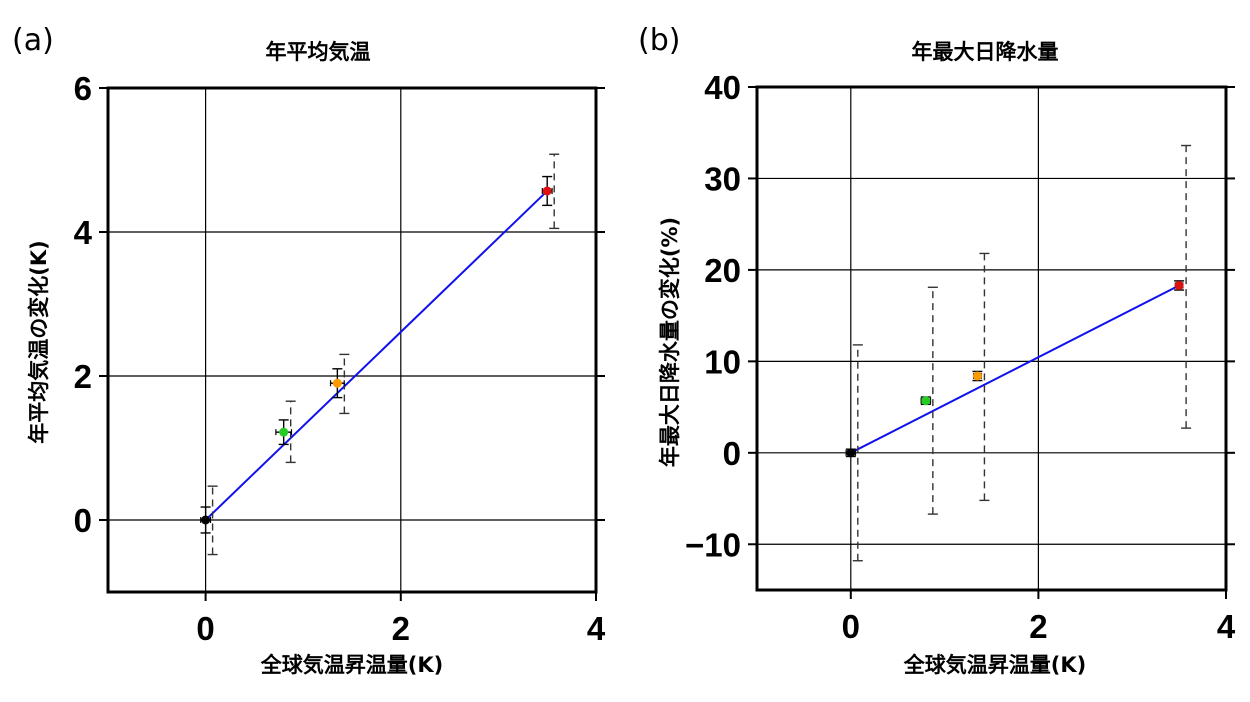 The height and width of the screenshot is (702, 1250). I want to click on panel-b-x-tick-label: 0, so click(851, 626).